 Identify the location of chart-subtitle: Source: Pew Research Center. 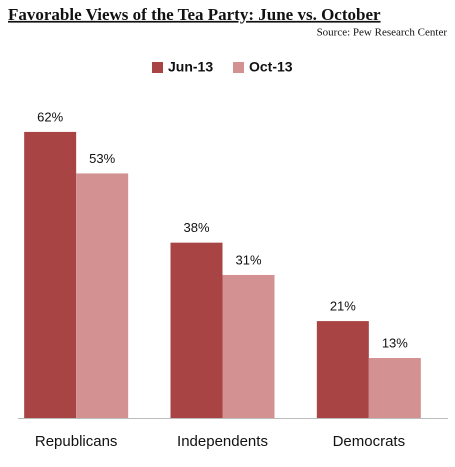
(382, 33).